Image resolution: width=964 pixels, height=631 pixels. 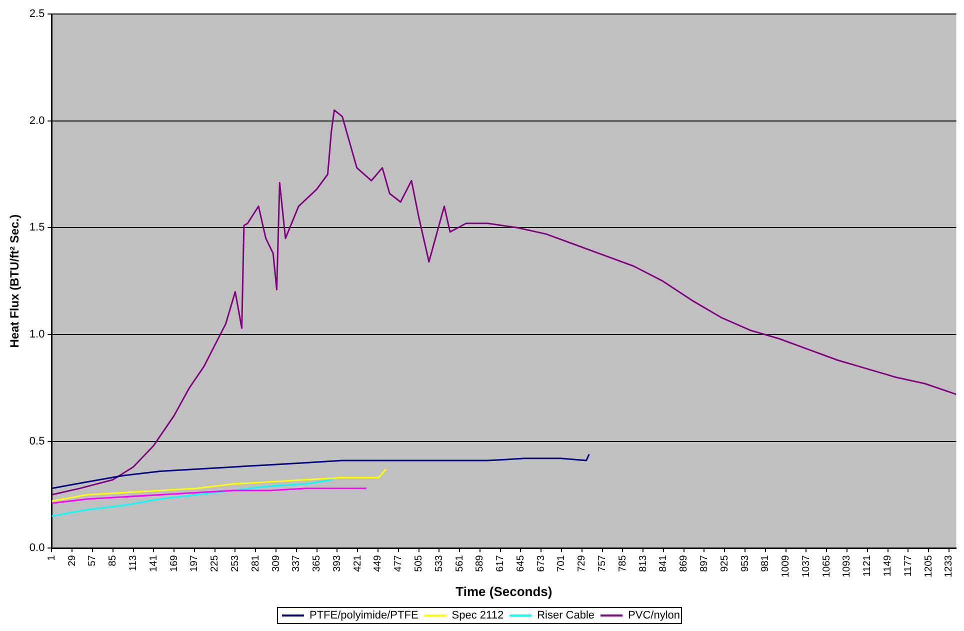 I want to click on x-tick-label: 561, so click(x=460, y=563).